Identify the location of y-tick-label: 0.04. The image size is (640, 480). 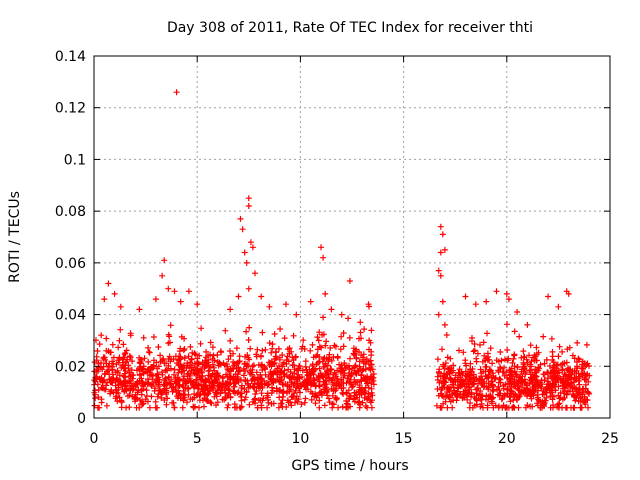
(70, 316).